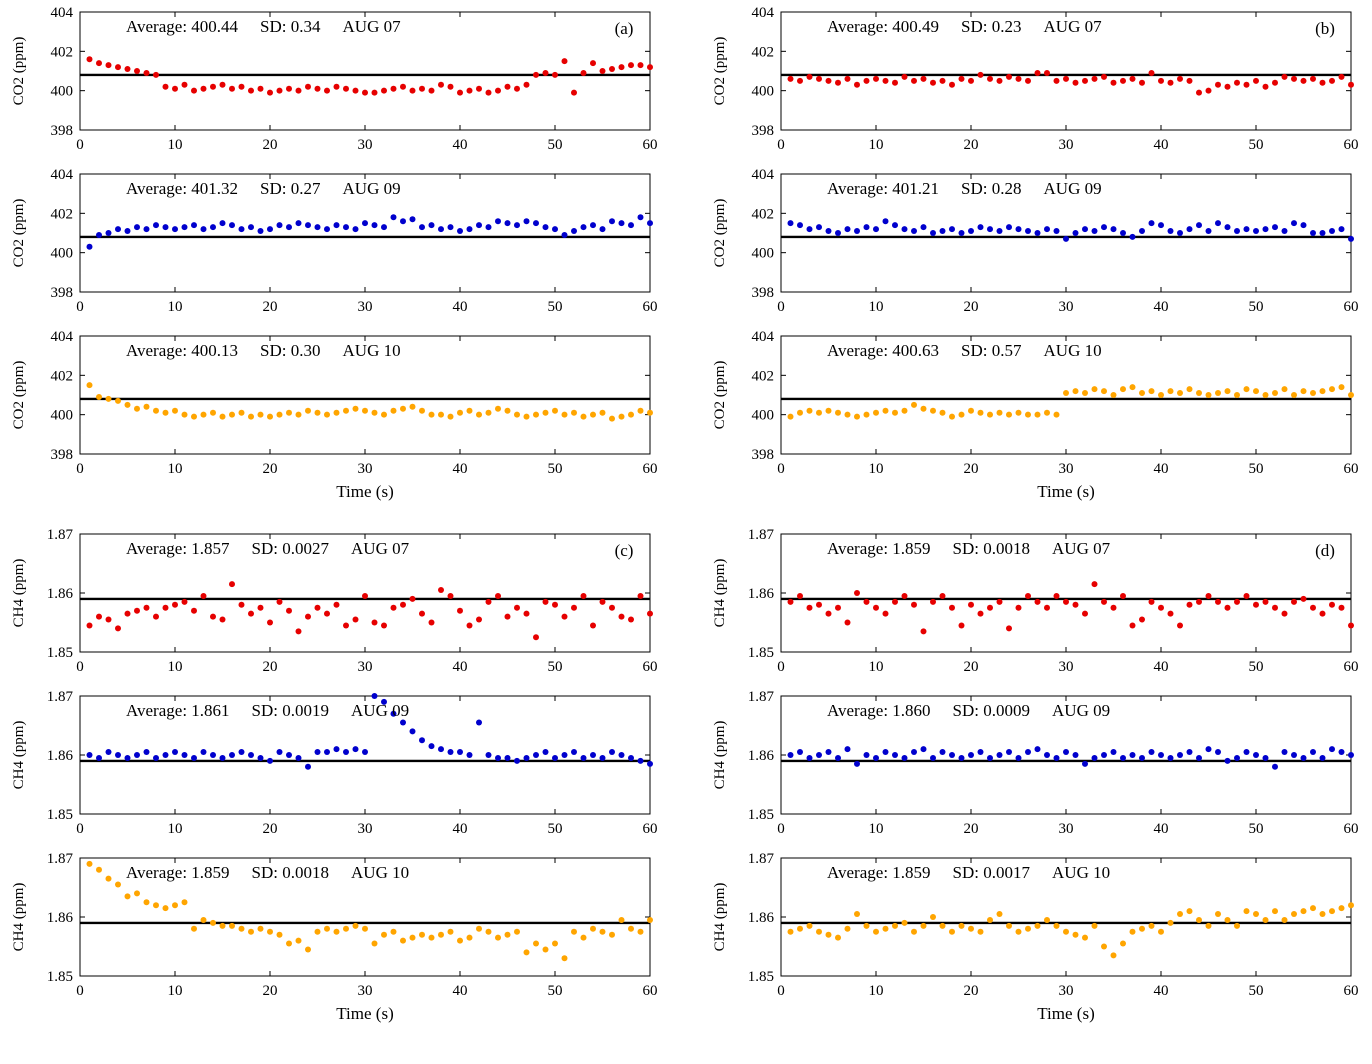  I want to click on panel-letter: (c), so click(624, 550).